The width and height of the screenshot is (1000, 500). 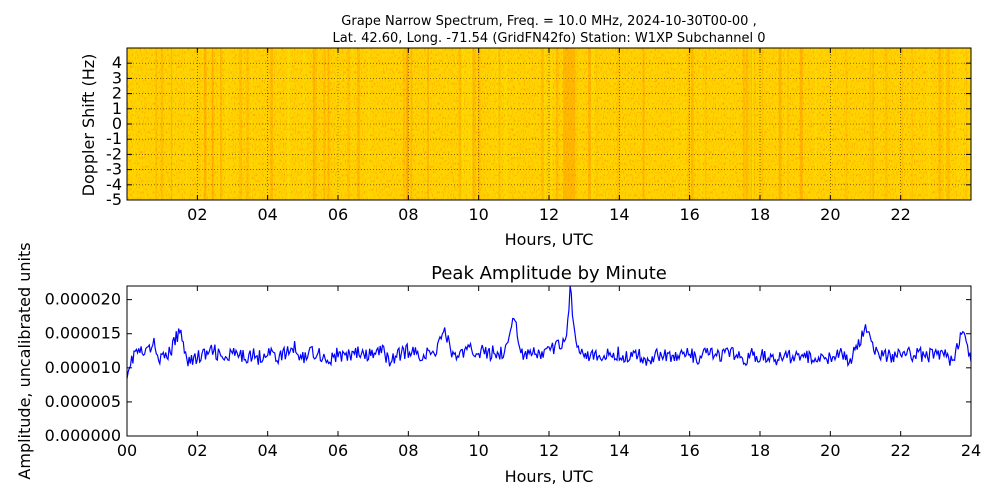 What do you see at coordinates (114, 153) in the screenshot?
I see `spectrum-y-tick-label: -2` at bounding box center [114, 153].